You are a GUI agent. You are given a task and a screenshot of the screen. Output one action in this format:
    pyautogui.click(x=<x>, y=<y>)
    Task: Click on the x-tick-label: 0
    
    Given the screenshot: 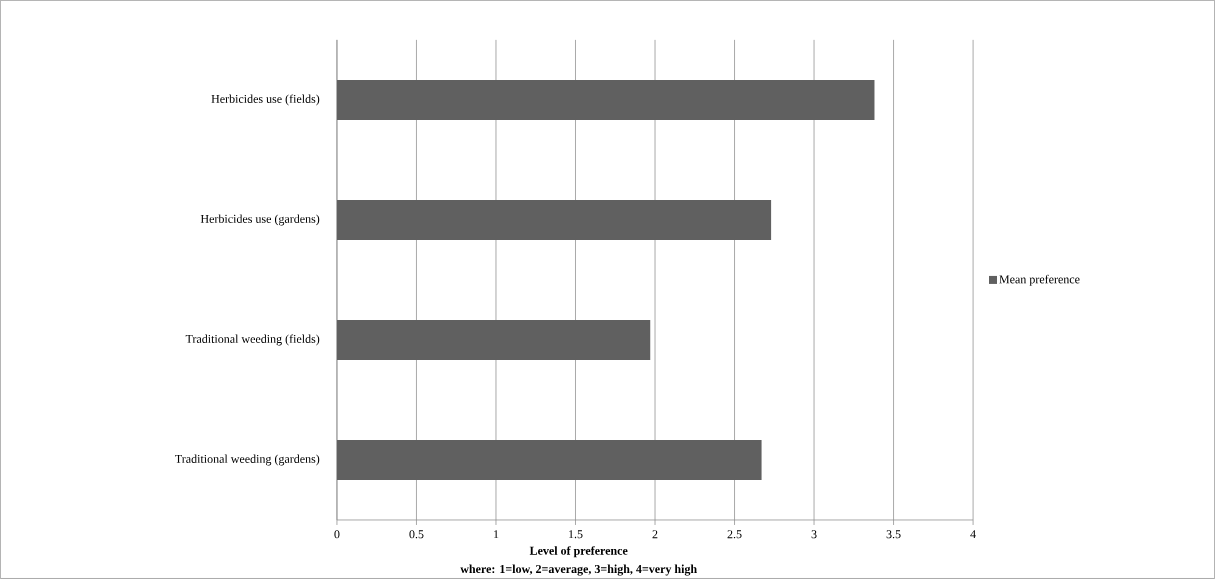 What is the action you would take?
    pyautogui.click(x=337, y=534)
    